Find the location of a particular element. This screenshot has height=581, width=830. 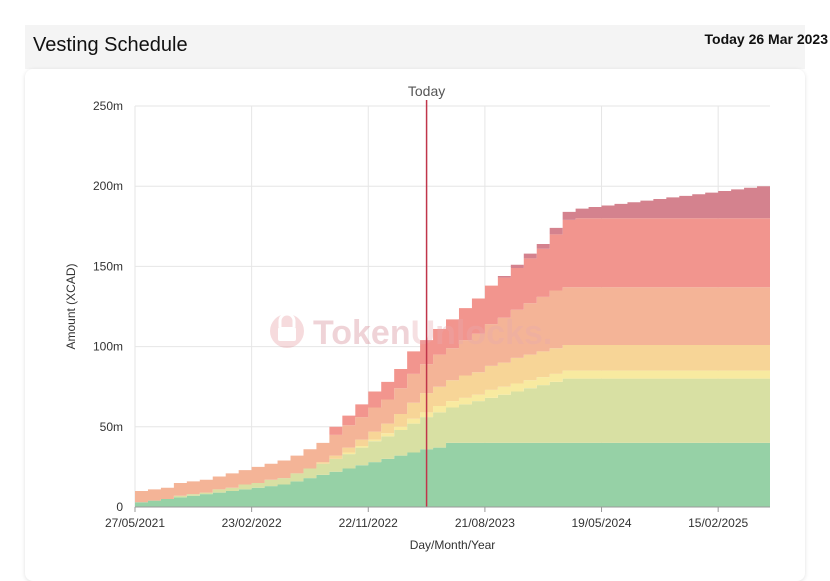

y-tick-label: 200m is located at coordinates (108, 186).